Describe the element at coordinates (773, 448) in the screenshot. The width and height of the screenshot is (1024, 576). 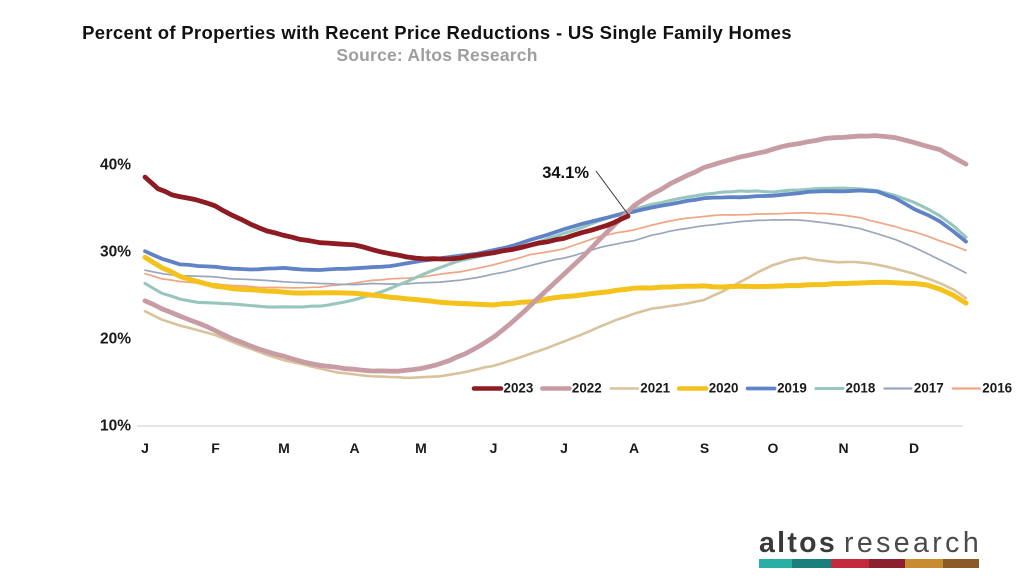
I see `svg-text: O` at that location.